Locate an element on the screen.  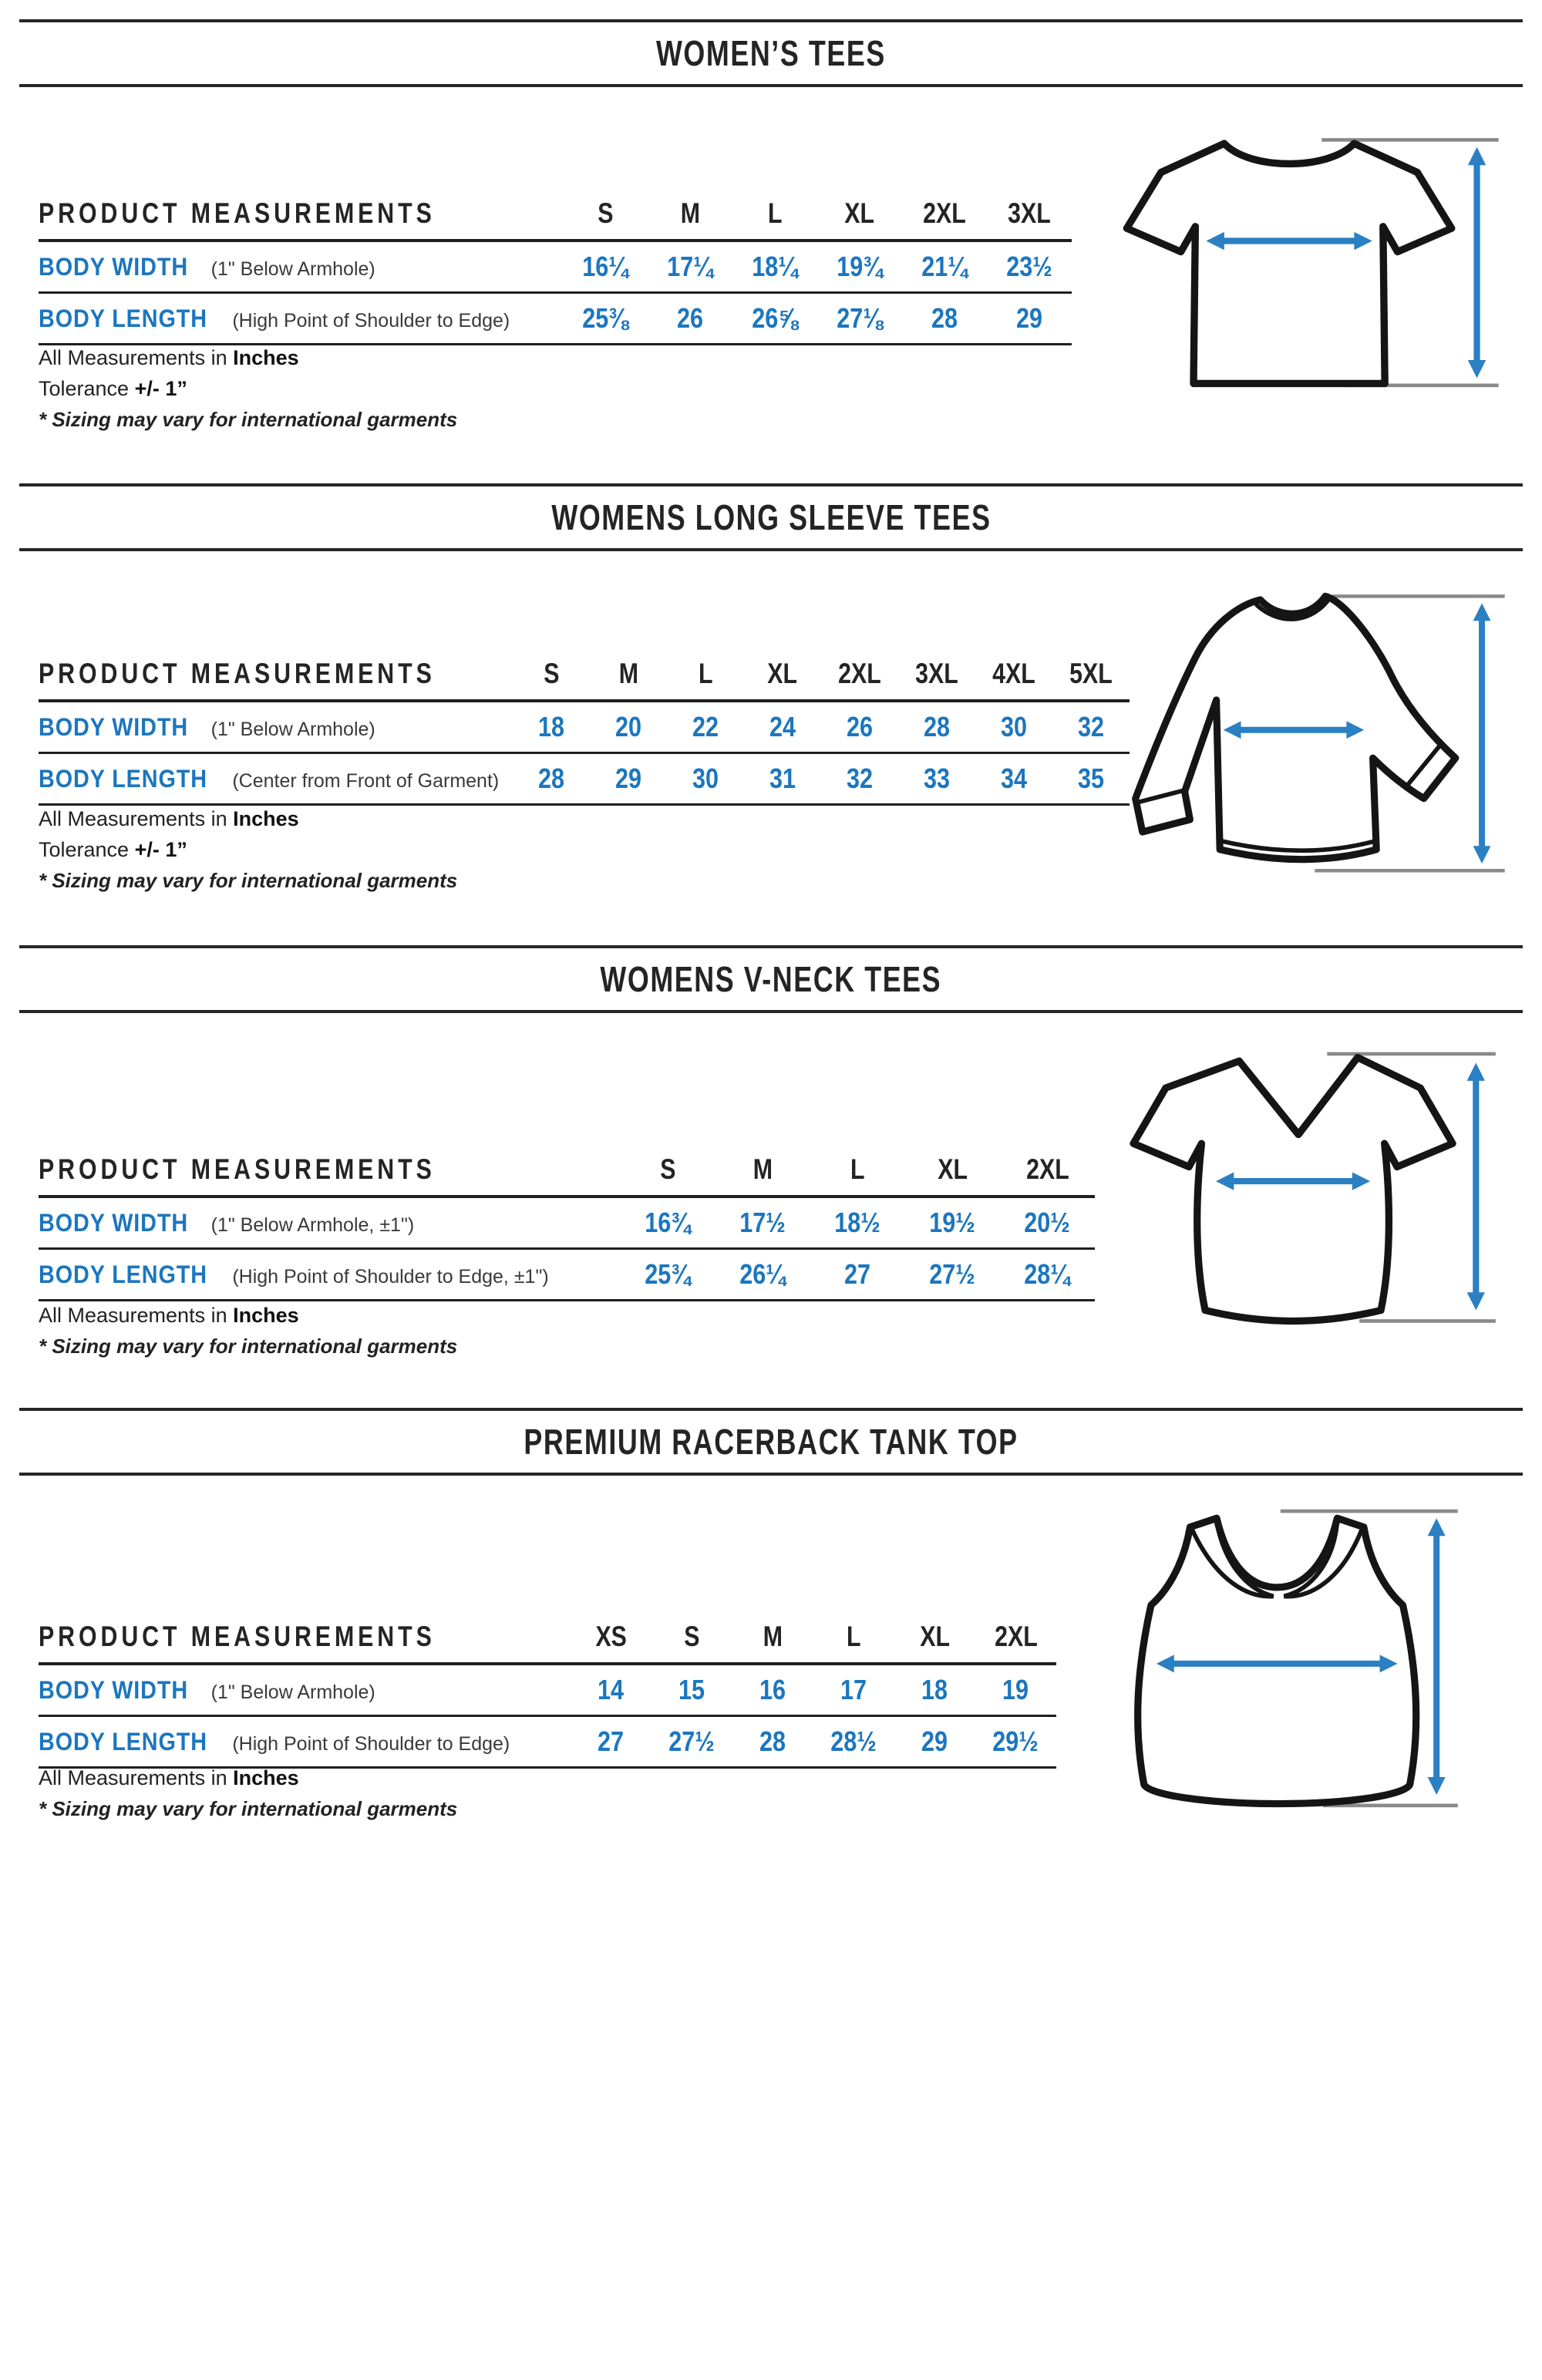
value-cell: 16¼ is located at coordinates (605, 267).